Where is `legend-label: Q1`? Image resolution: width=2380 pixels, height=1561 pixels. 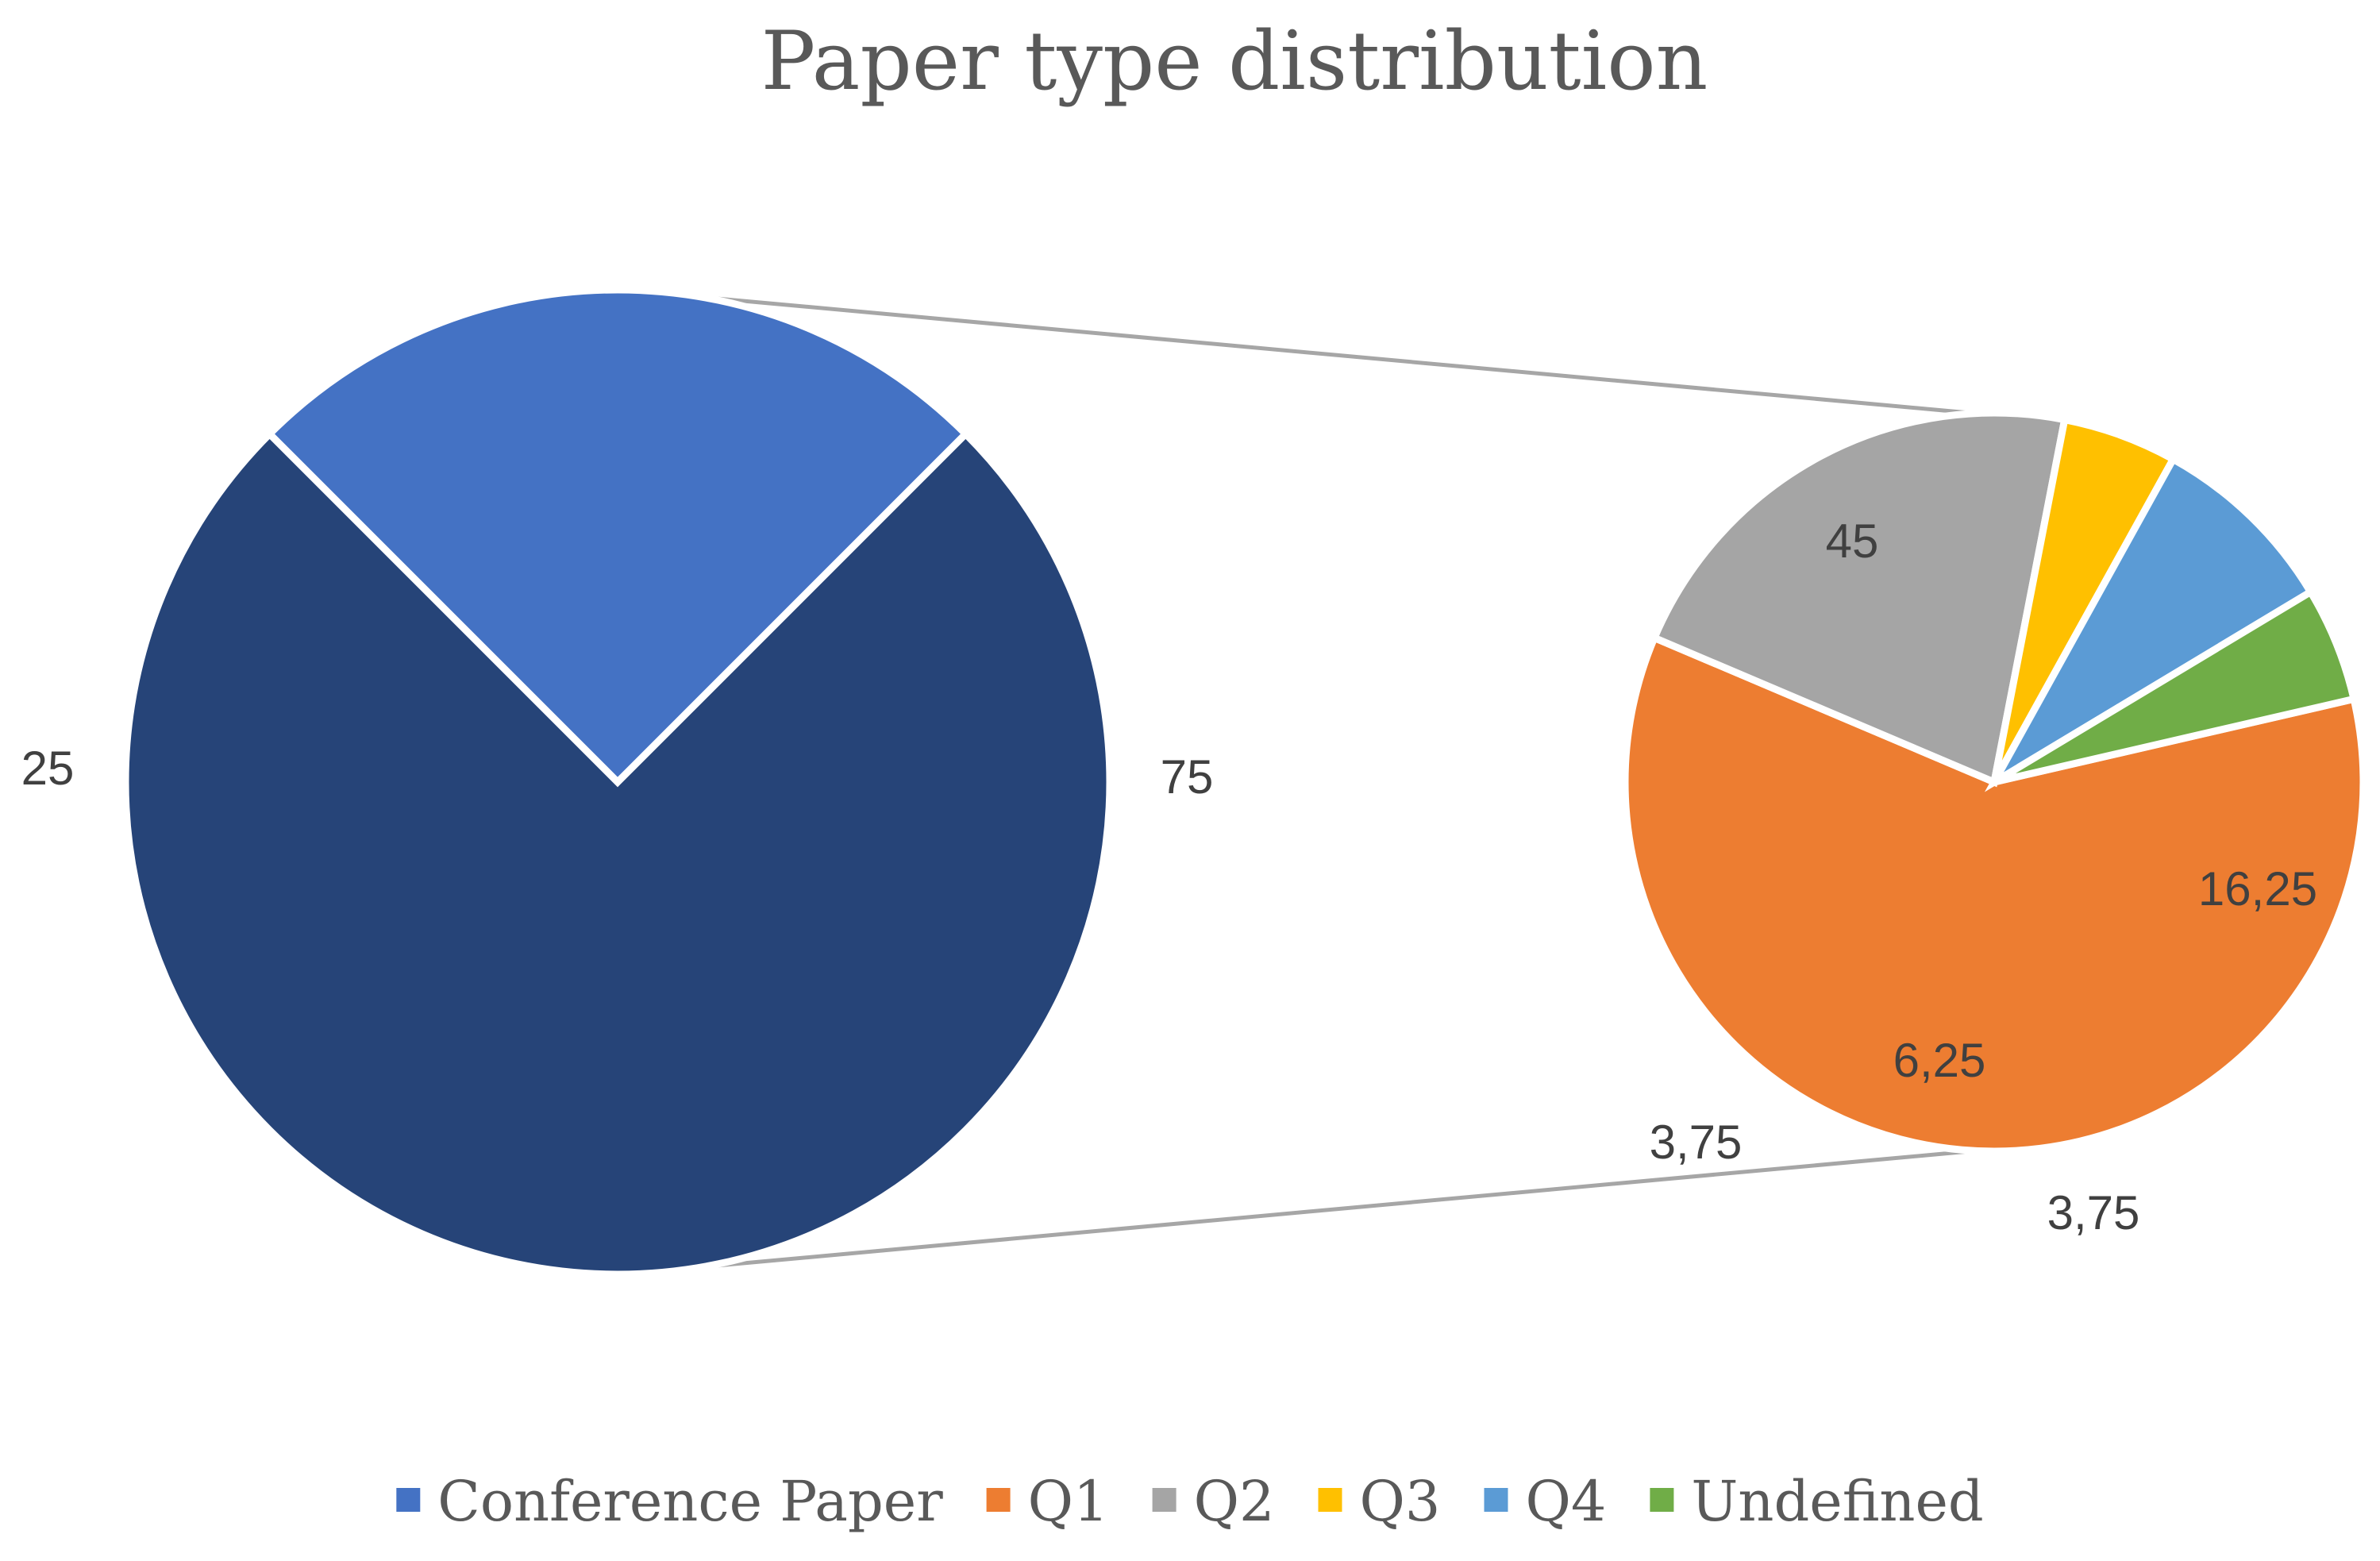 legend-label: Q1 is located at coordinates (1068, 1501).